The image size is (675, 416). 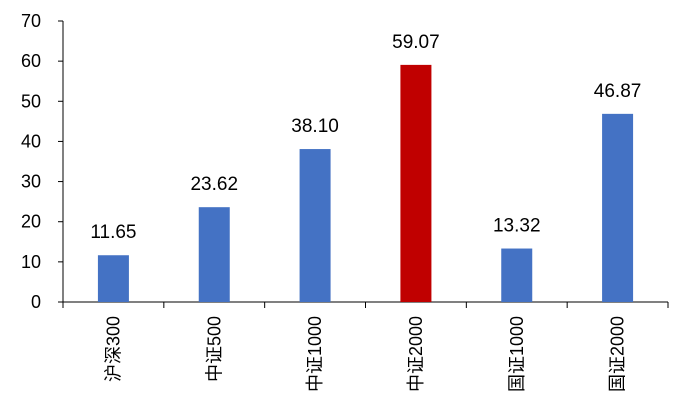 What do you see at coordinates (31, 262) in the screenshot?
I see `y-tick-label: 10` at bounding box center [31, 262].